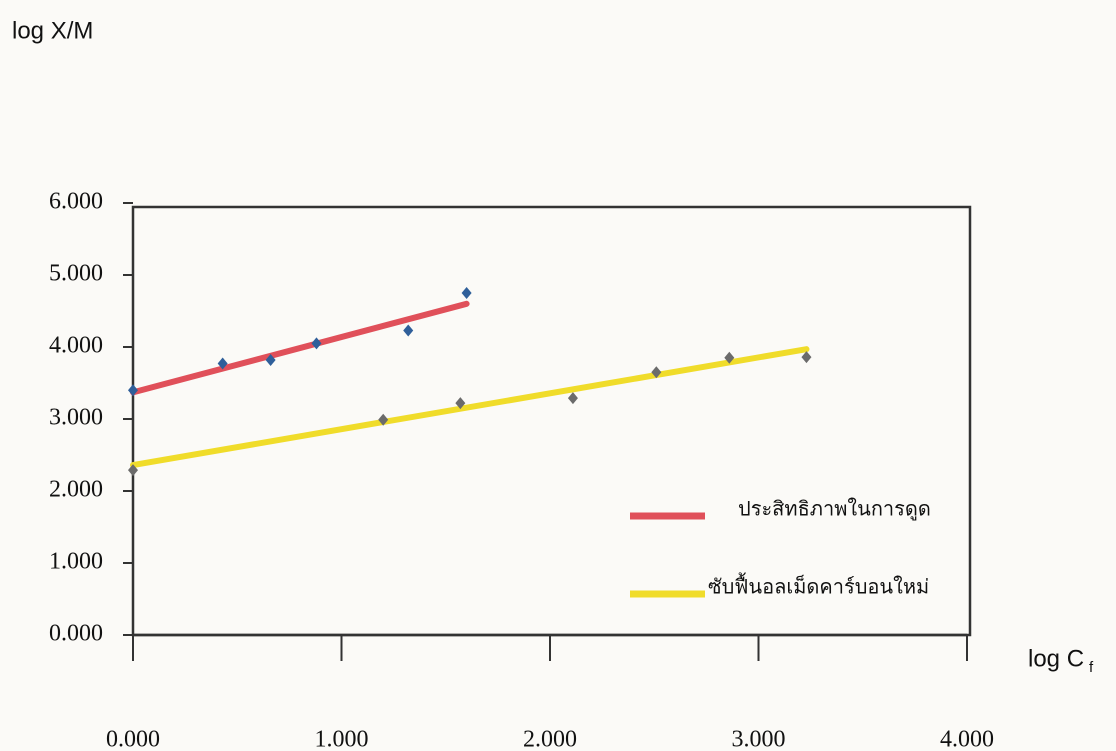 This screenshot has height=751, width=1116. What do you see at coordinates (818, 585) in the screenshot?
I see `legend-label: ซับฟื้นอลเม็ดคาร์บอนใหม่` at bounding box center [818, 585].